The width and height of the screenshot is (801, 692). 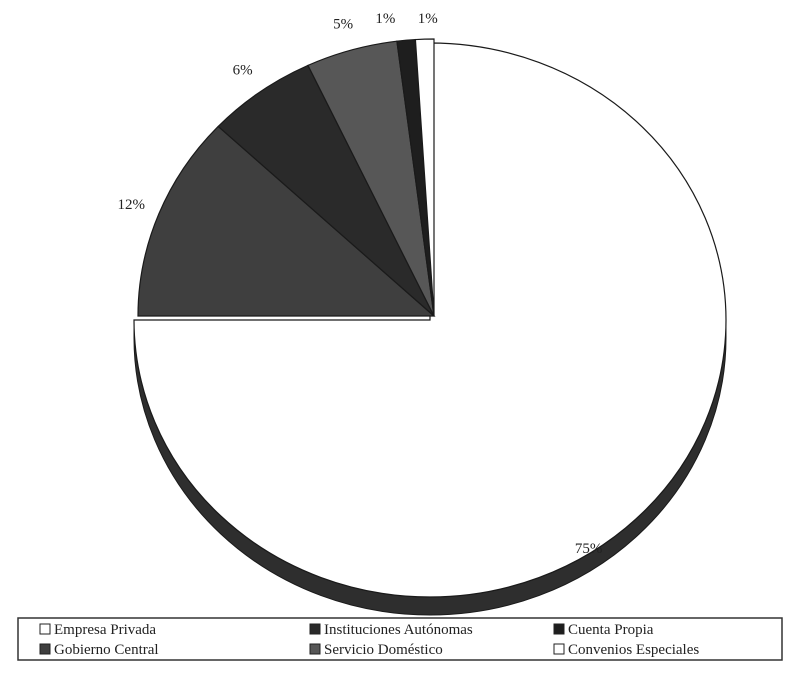 I want to click on pie-slice-convenios-especiales, so click(x=424, y=177).